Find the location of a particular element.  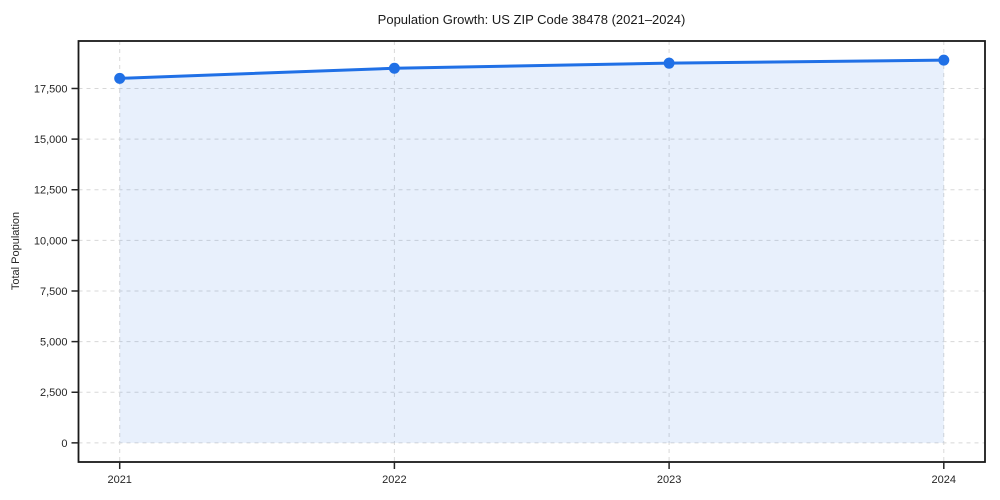

data-point-2024 is located at coordinates (944, 60).